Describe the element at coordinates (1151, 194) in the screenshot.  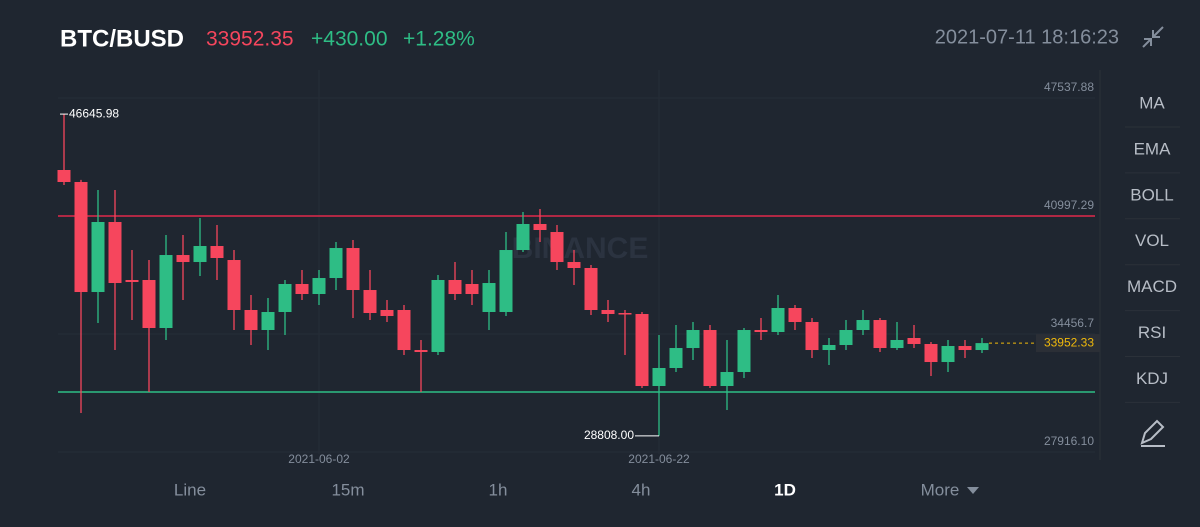
I see `indicator-button: BOLL` at that location.